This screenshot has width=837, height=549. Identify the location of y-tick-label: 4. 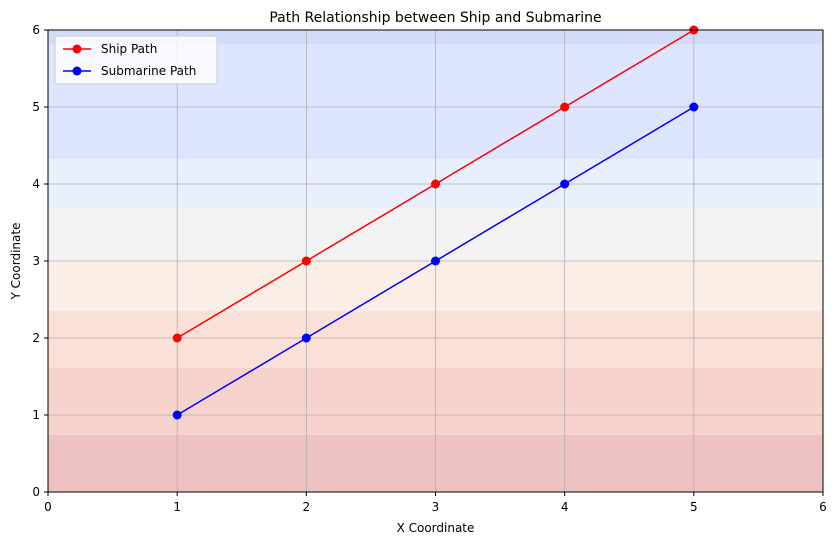
(36, 184).